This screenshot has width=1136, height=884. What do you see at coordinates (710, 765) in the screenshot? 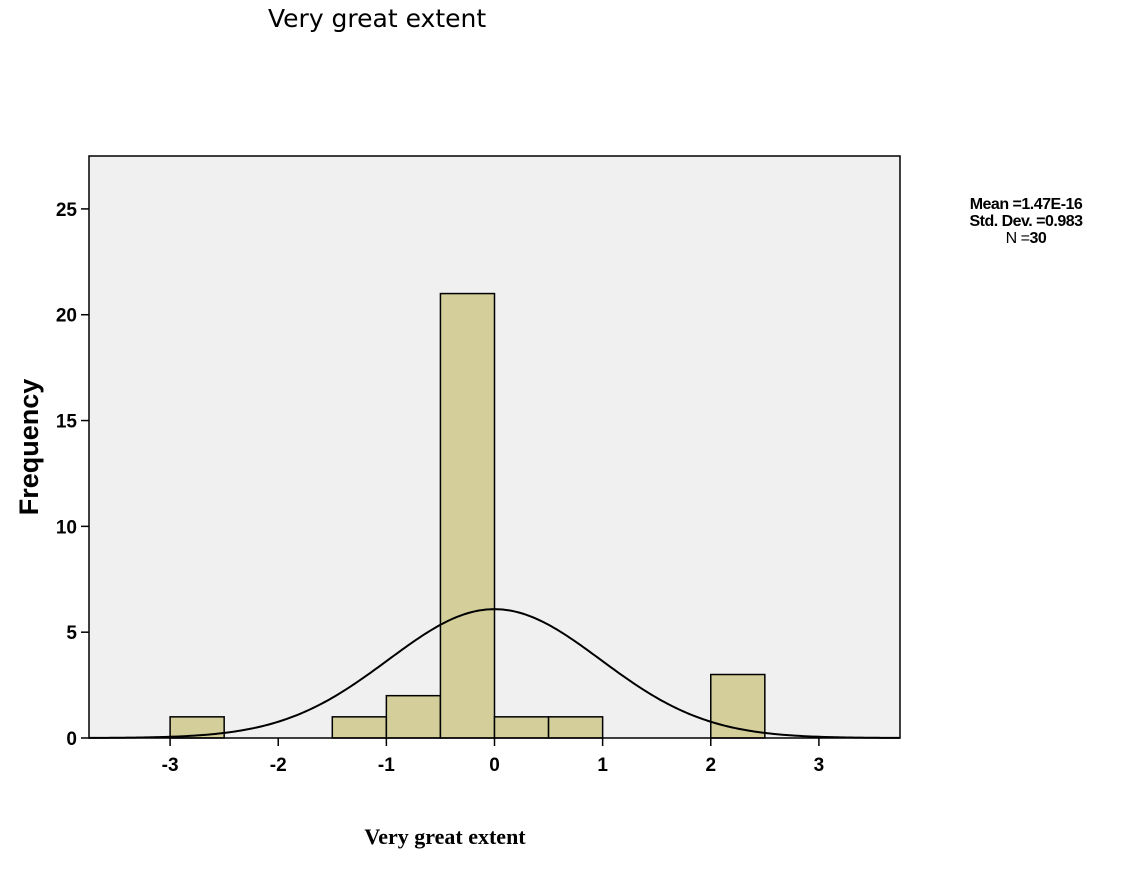
I see `x-tick-label: 2` at bounding box center [710, 765].